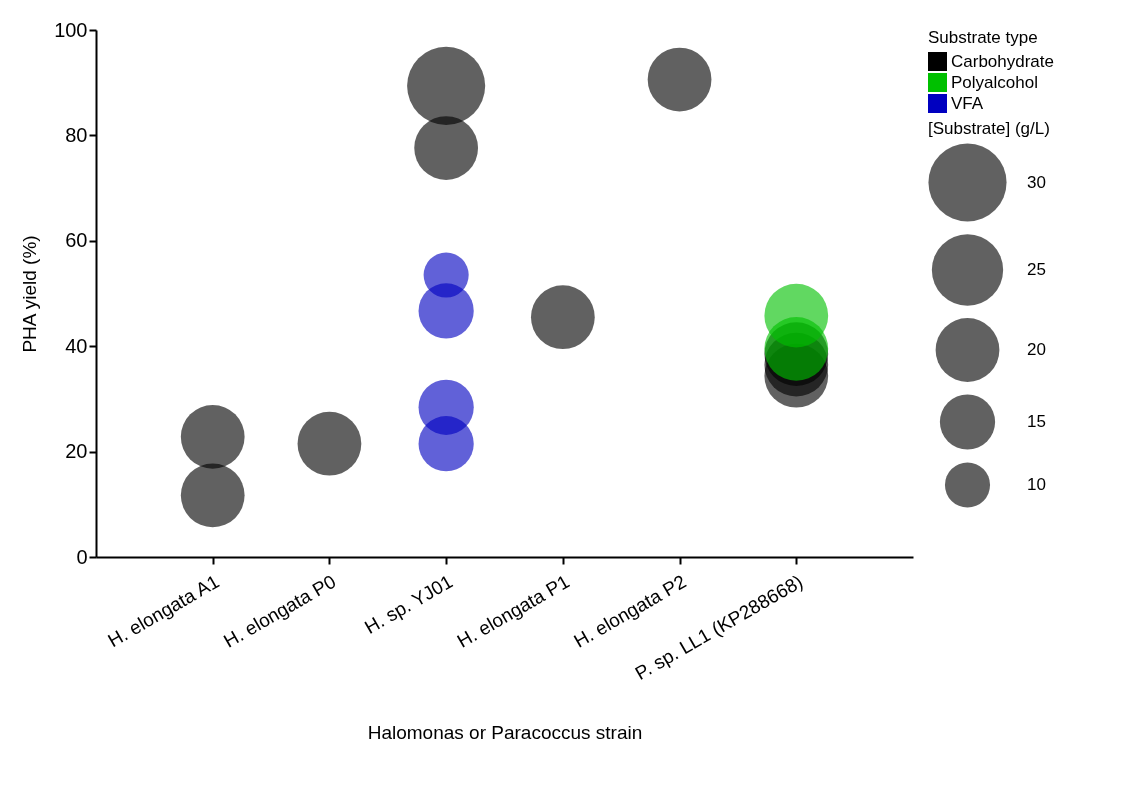  Describe the element at coordinates (76, 451) in the screenshot. I see `y-tick-label: 20` at that location.